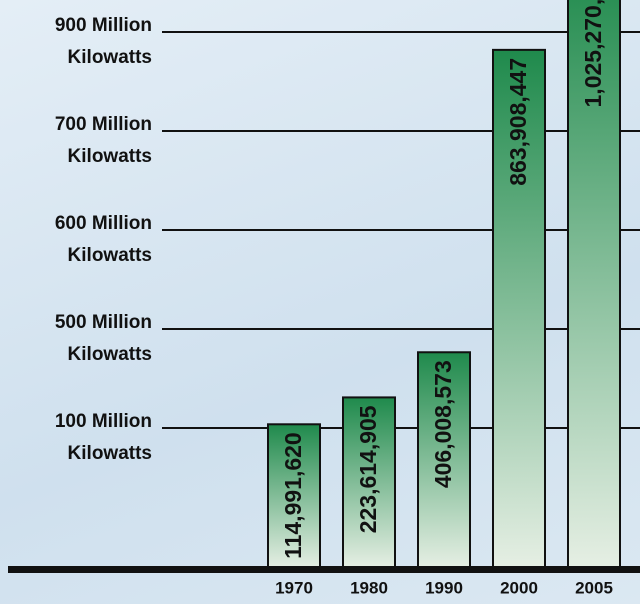 The height and width of the screenshot is (604, 640). What do you see at coordinates (294, 587) in the screenshot?
I see `x-tick-label: 1970` at bounding box center [294, 587].